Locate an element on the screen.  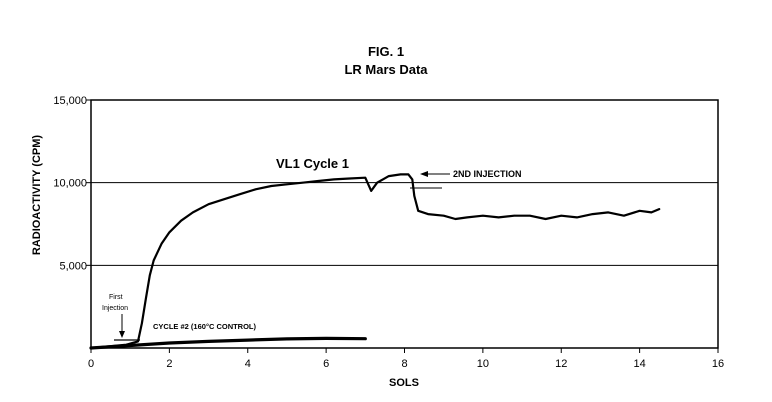
series-label-vl1: VL1 Cycle 1 is located at coordinates (312, 163).